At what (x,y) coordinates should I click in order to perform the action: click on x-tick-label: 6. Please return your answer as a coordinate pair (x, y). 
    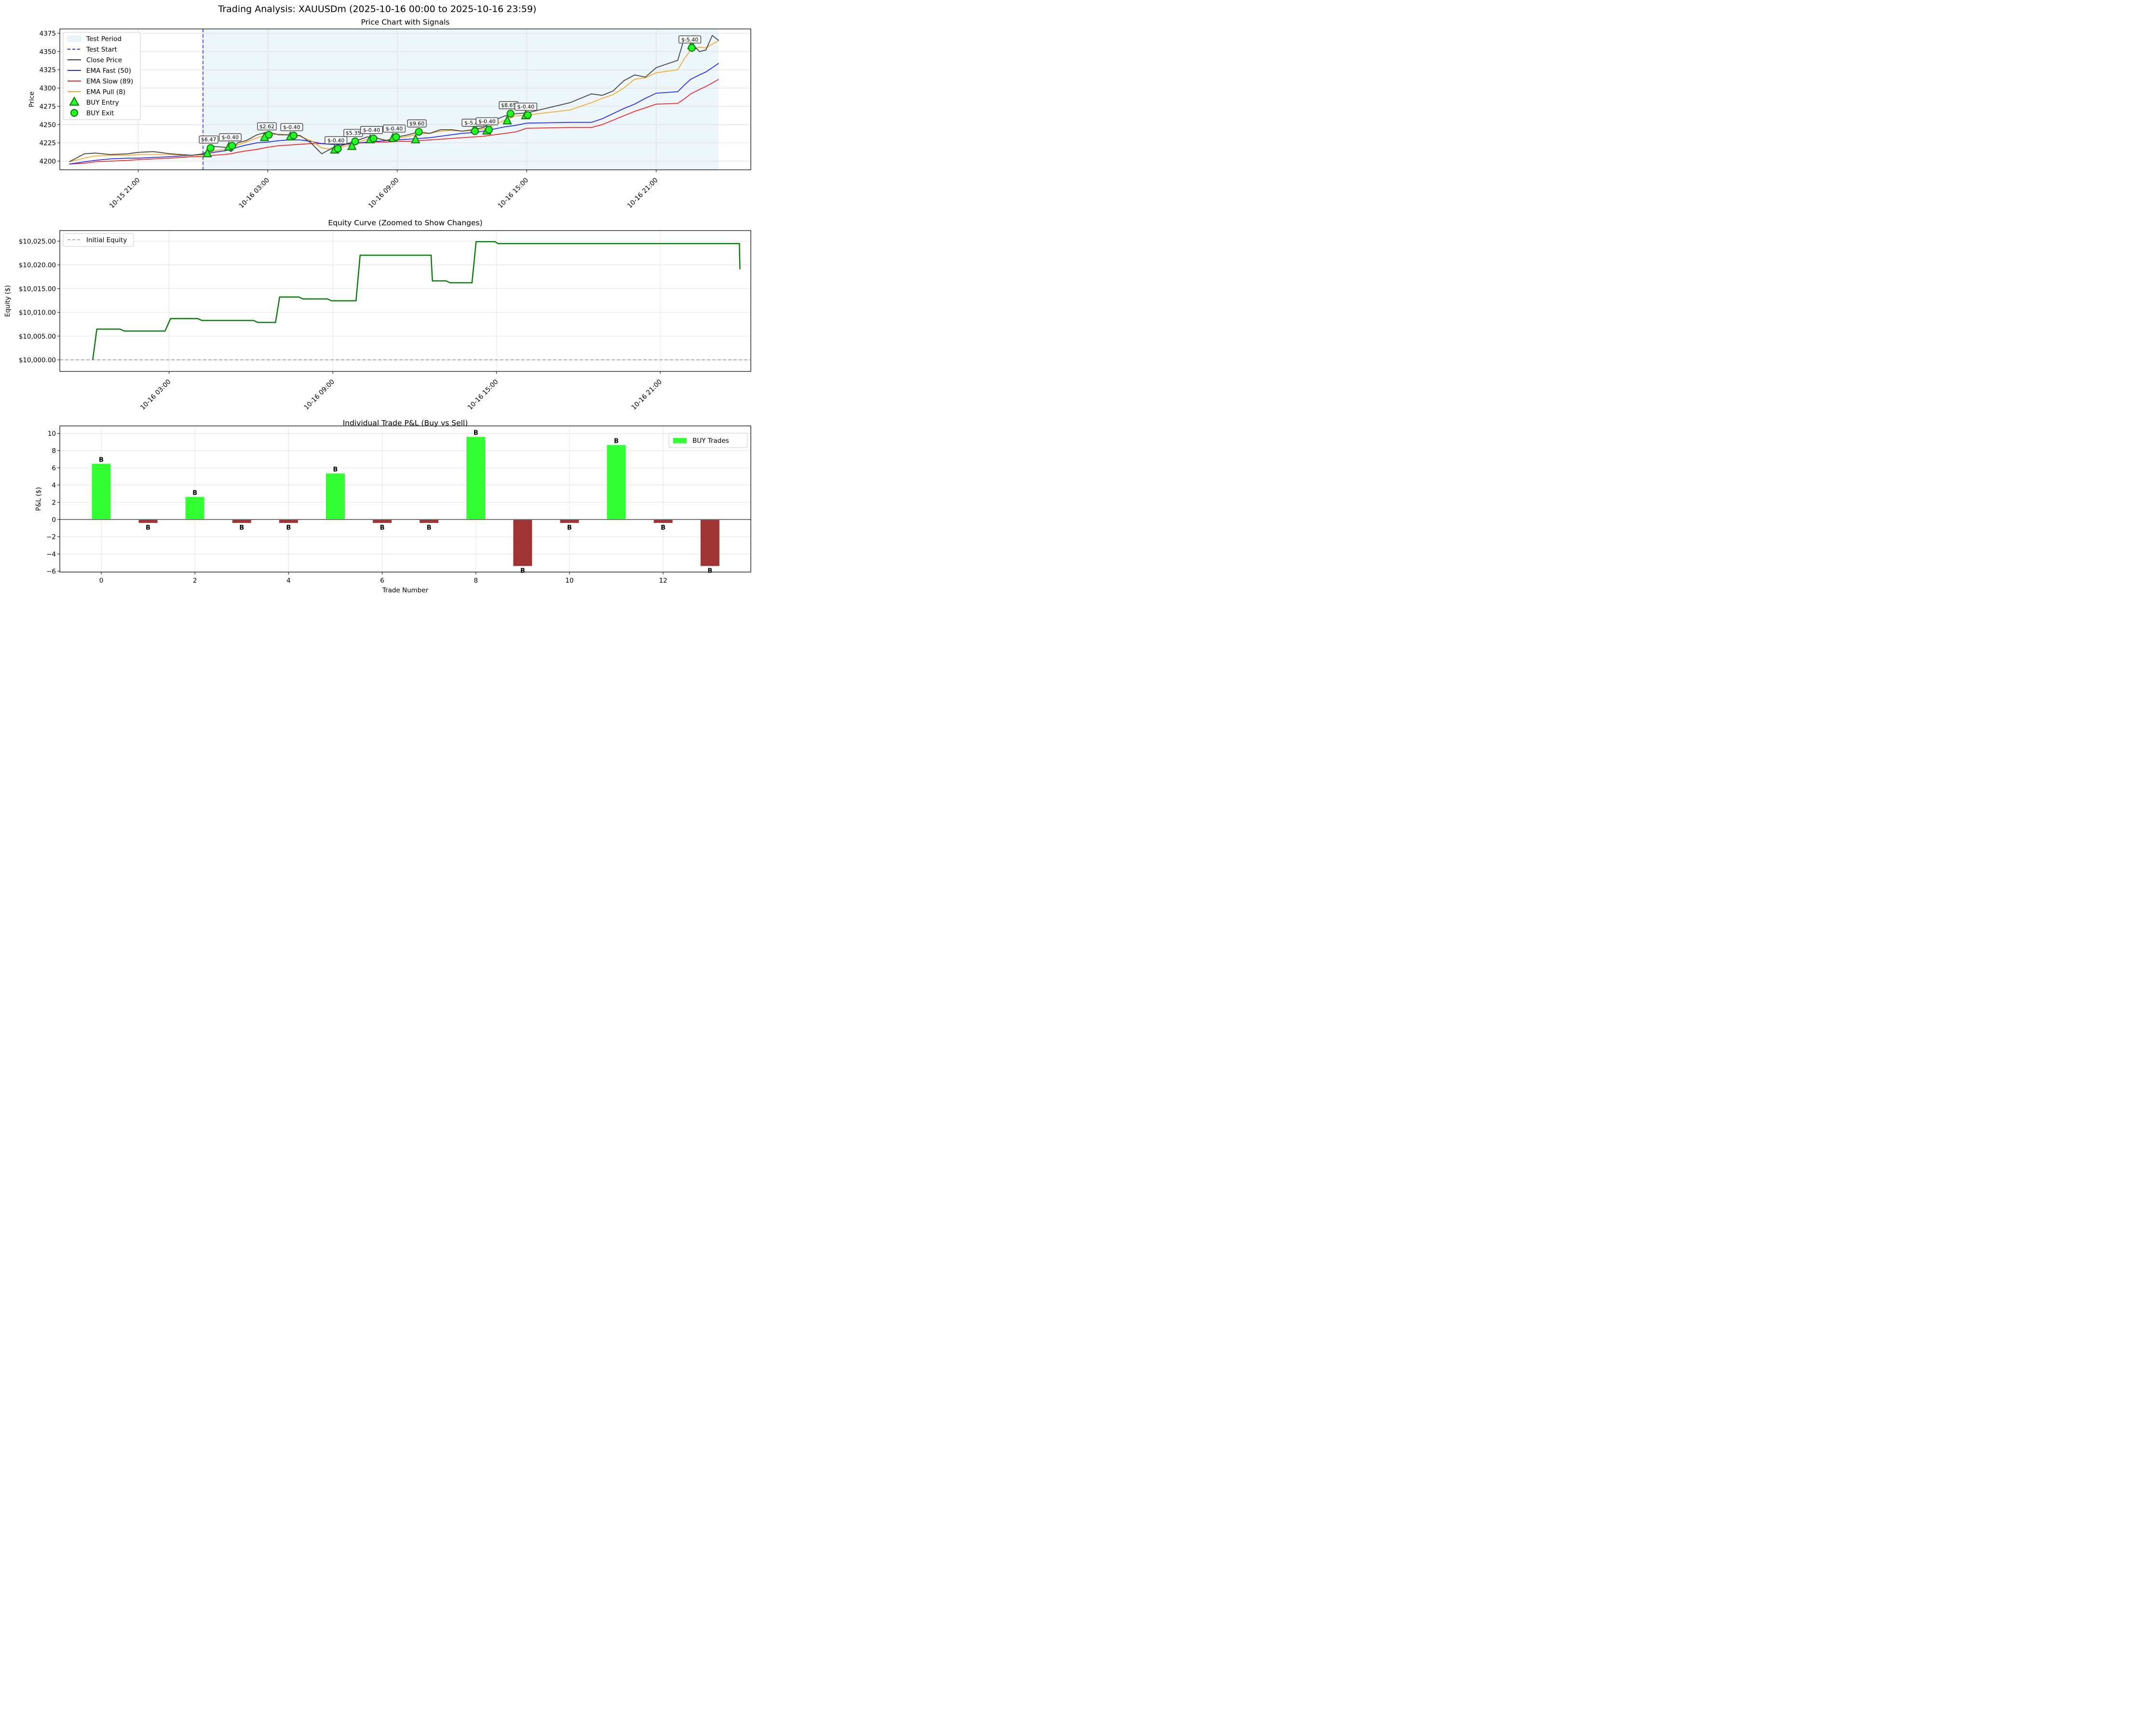
    Looking at the image, I should click on (382, 581).